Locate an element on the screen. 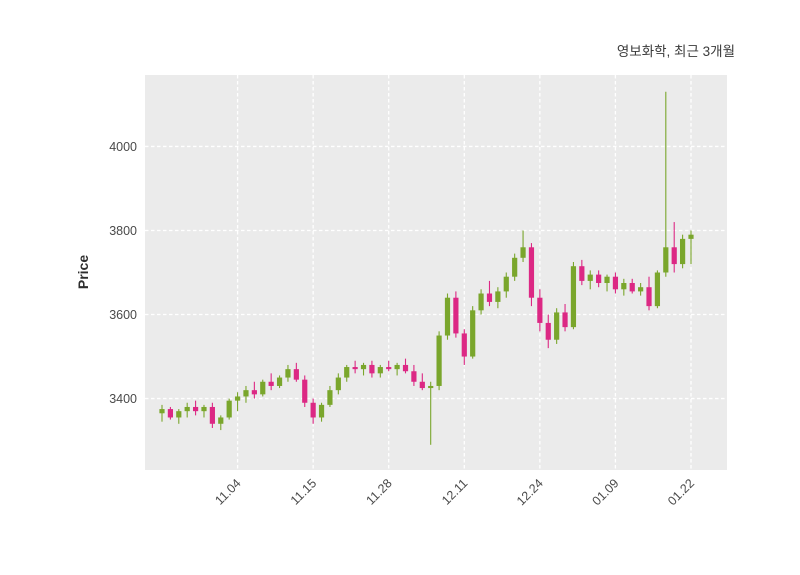  x-tick-label: 11.28 is located at coordinates (378, 491).